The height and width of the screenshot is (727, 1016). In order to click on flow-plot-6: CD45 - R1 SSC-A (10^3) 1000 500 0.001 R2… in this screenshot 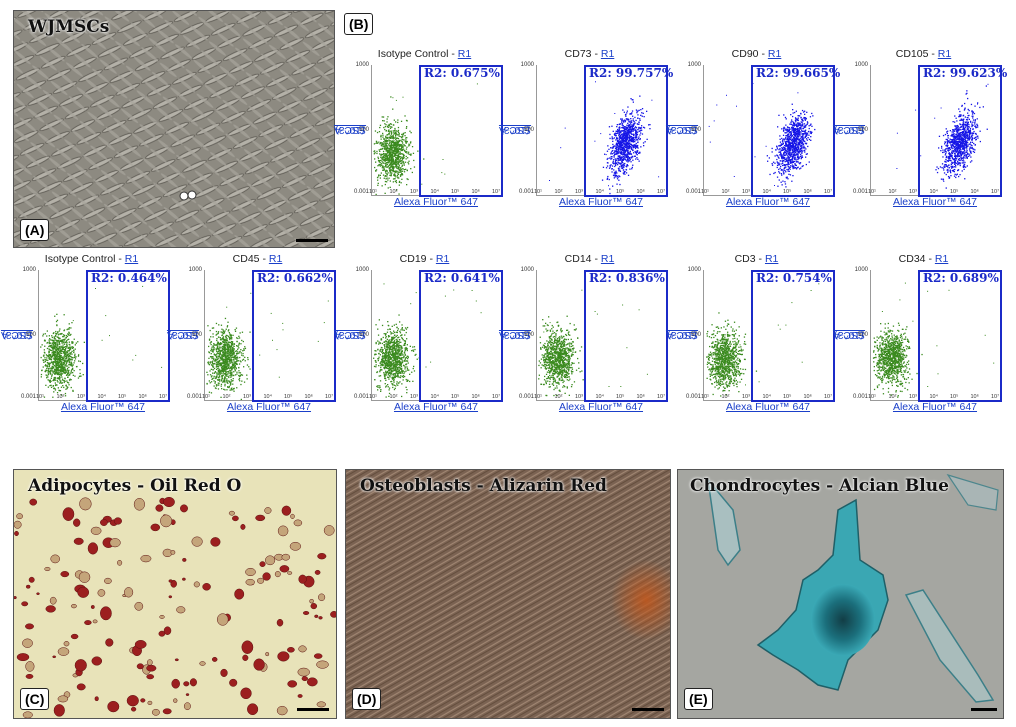, I will do `click(253, 343)`.